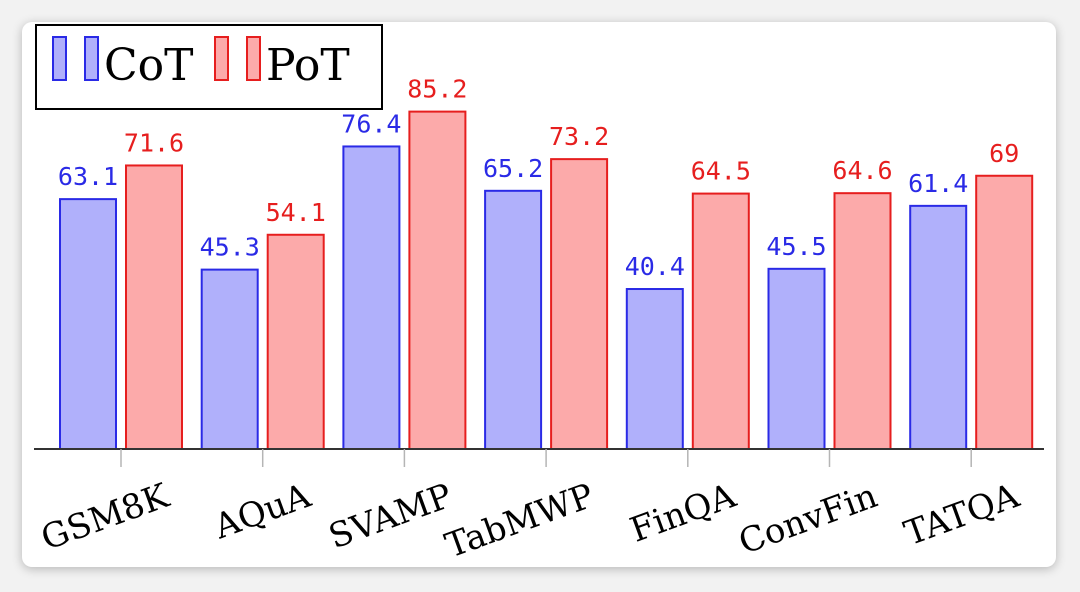 The width and height of the screenshot is (1080, 592). Describe the element at coordinates (105, 517) in the screenshot. I see `x-tick-label-gsm8k: GSM8K` at that location.